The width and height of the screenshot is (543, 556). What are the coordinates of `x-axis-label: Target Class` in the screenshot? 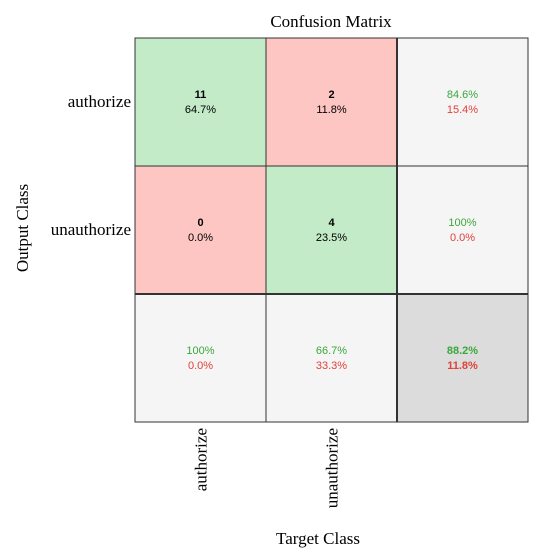 It's located at (318, 538).